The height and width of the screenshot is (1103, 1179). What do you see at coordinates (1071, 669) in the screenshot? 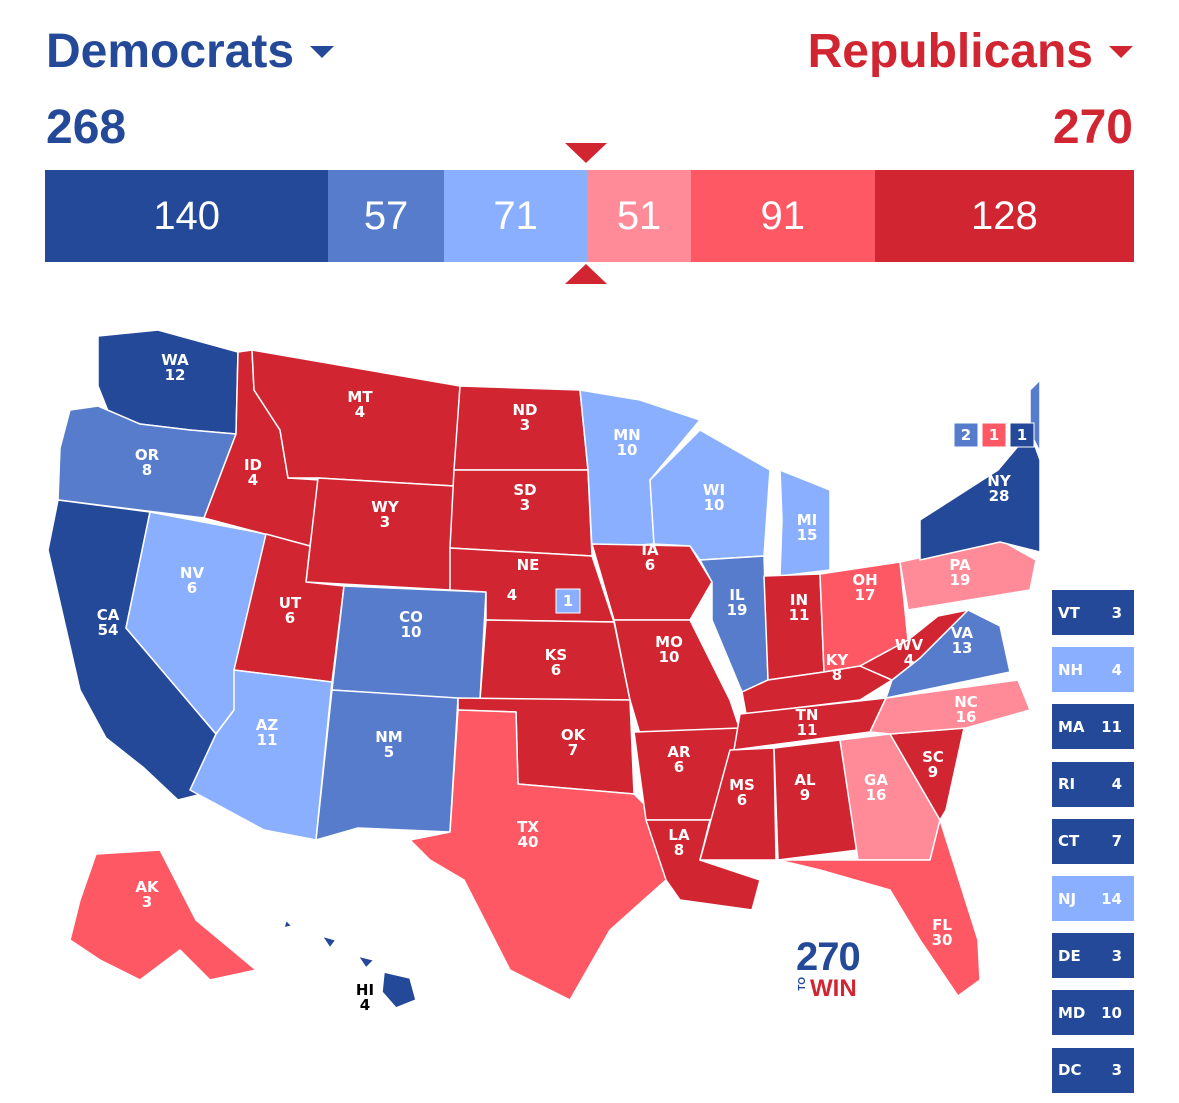
I see `side-state-abbr: NH` at bounding box center [1071, 669].